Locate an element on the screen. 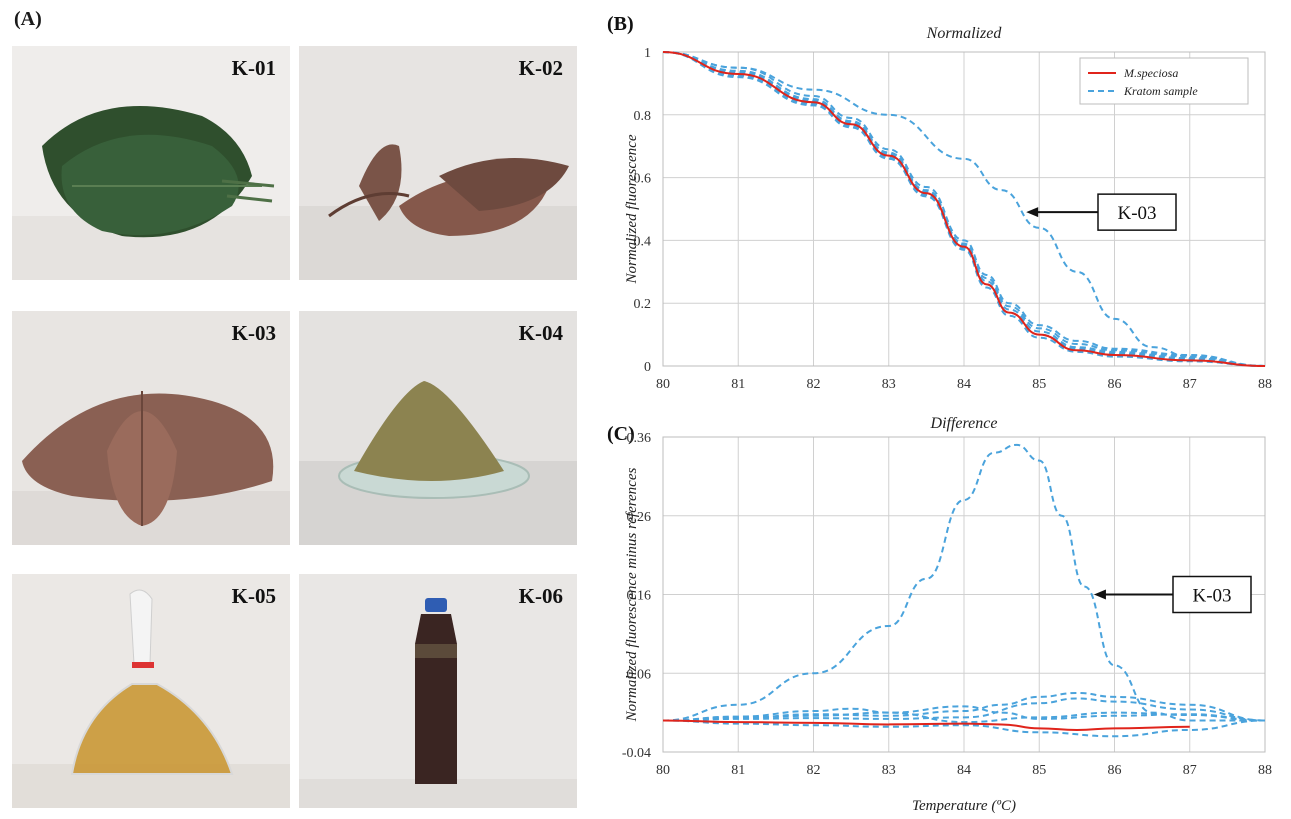 The width and height of the screenshot is (1291, 819). panel-label: (C) is located at coordinates (621, 434).